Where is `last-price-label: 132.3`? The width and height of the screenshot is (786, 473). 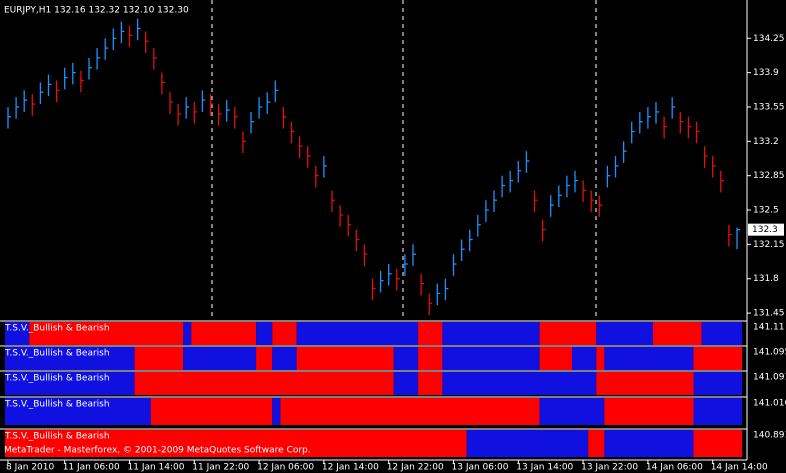
last-price-label: 132.3 is located at coordinates (765, 230).